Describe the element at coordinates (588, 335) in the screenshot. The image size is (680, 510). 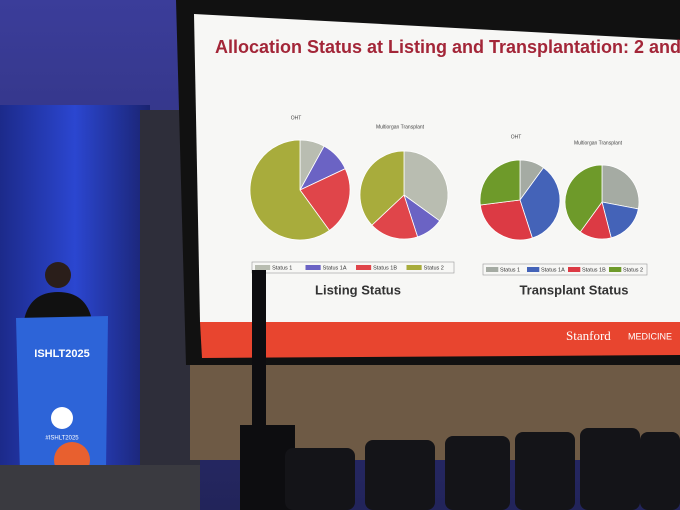
I see `logo: Stanford` at that location.